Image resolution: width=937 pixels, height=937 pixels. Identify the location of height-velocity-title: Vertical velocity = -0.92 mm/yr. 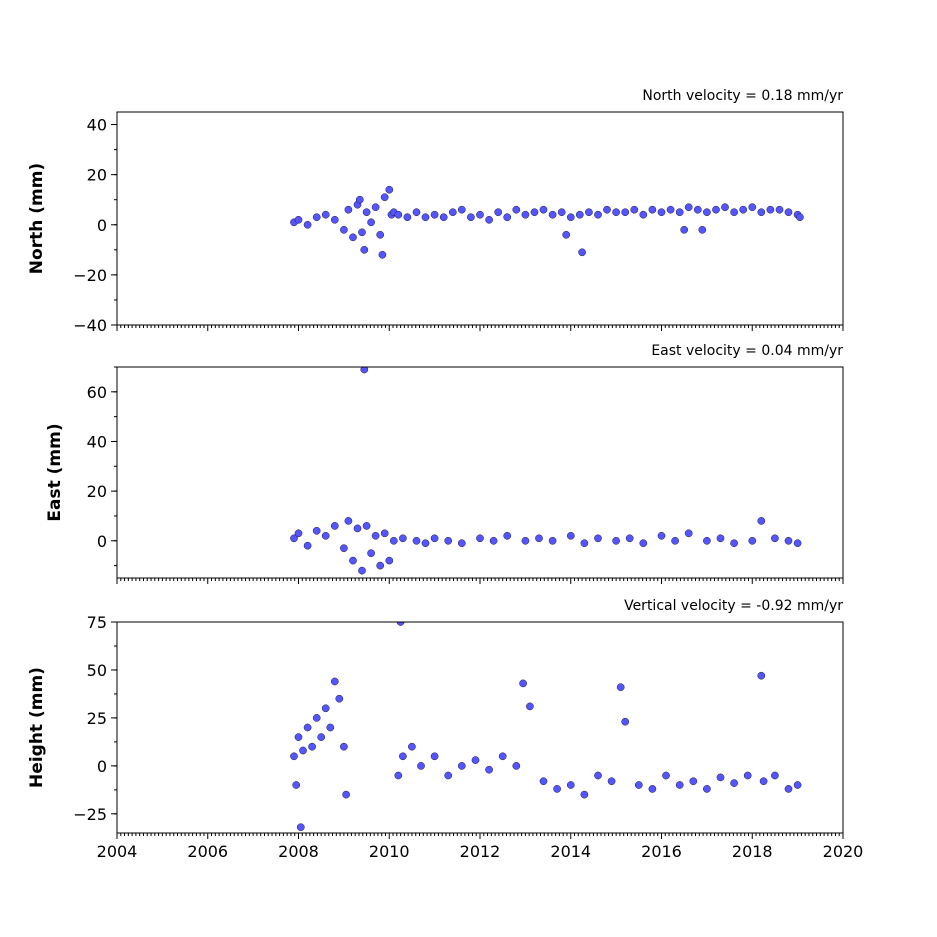
(733, 606).